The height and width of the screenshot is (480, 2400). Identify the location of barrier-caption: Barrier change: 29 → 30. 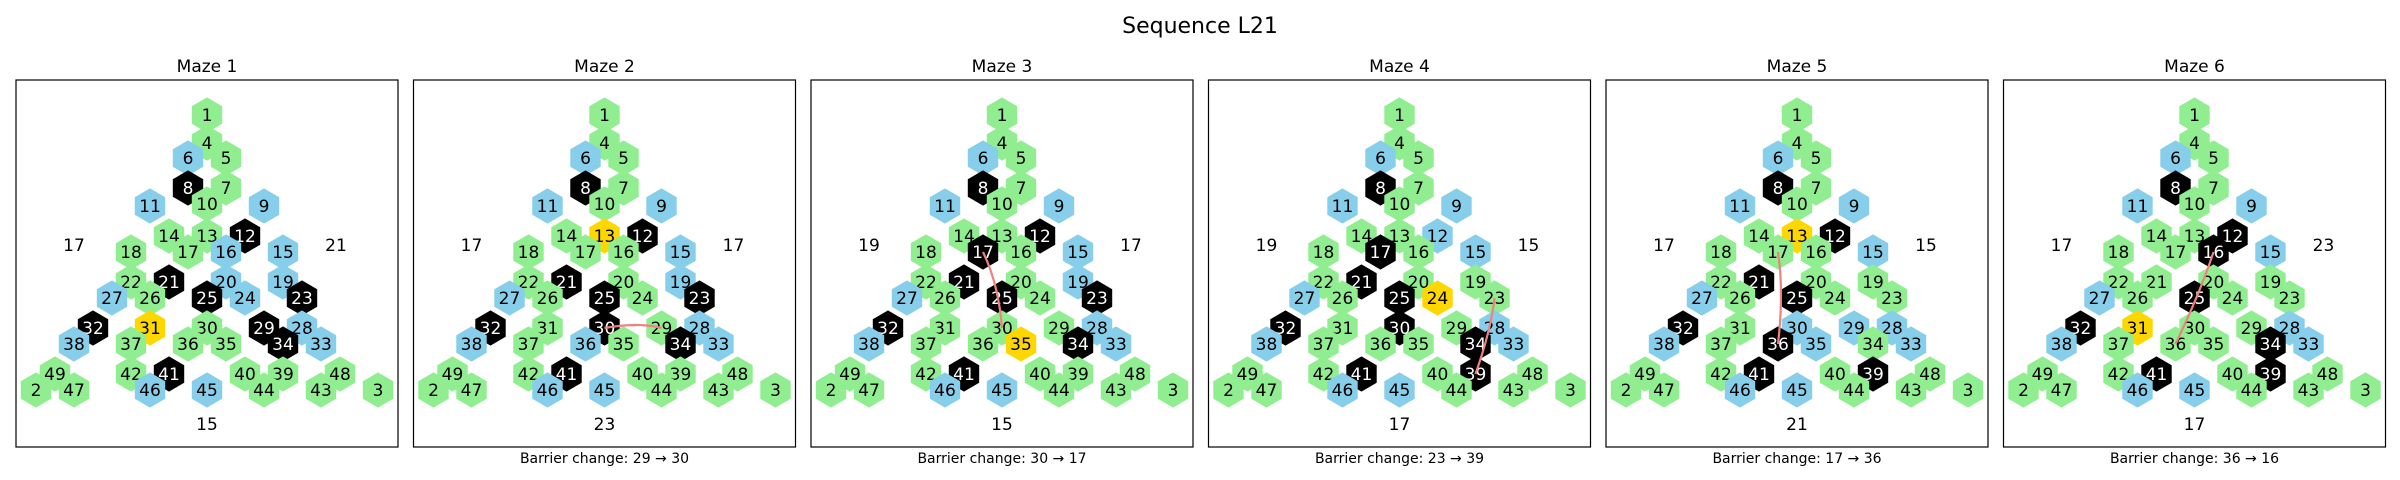
(604, 459).